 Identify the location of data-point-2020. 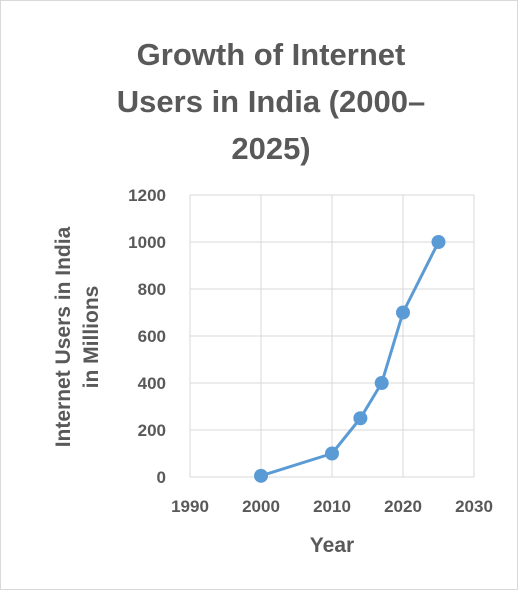
(403, 312).